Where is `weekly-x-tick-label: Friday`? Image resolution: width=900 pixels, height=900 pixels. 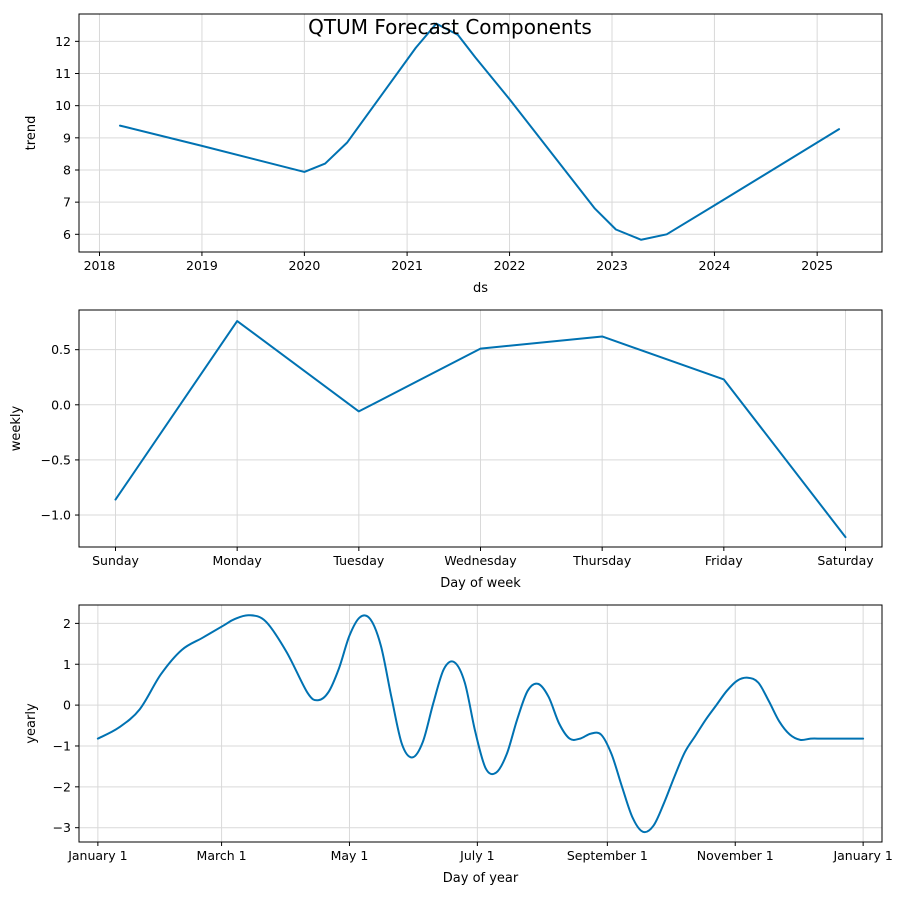
weekly-x-tick-label: Friday is located at coordinates (724, 560).